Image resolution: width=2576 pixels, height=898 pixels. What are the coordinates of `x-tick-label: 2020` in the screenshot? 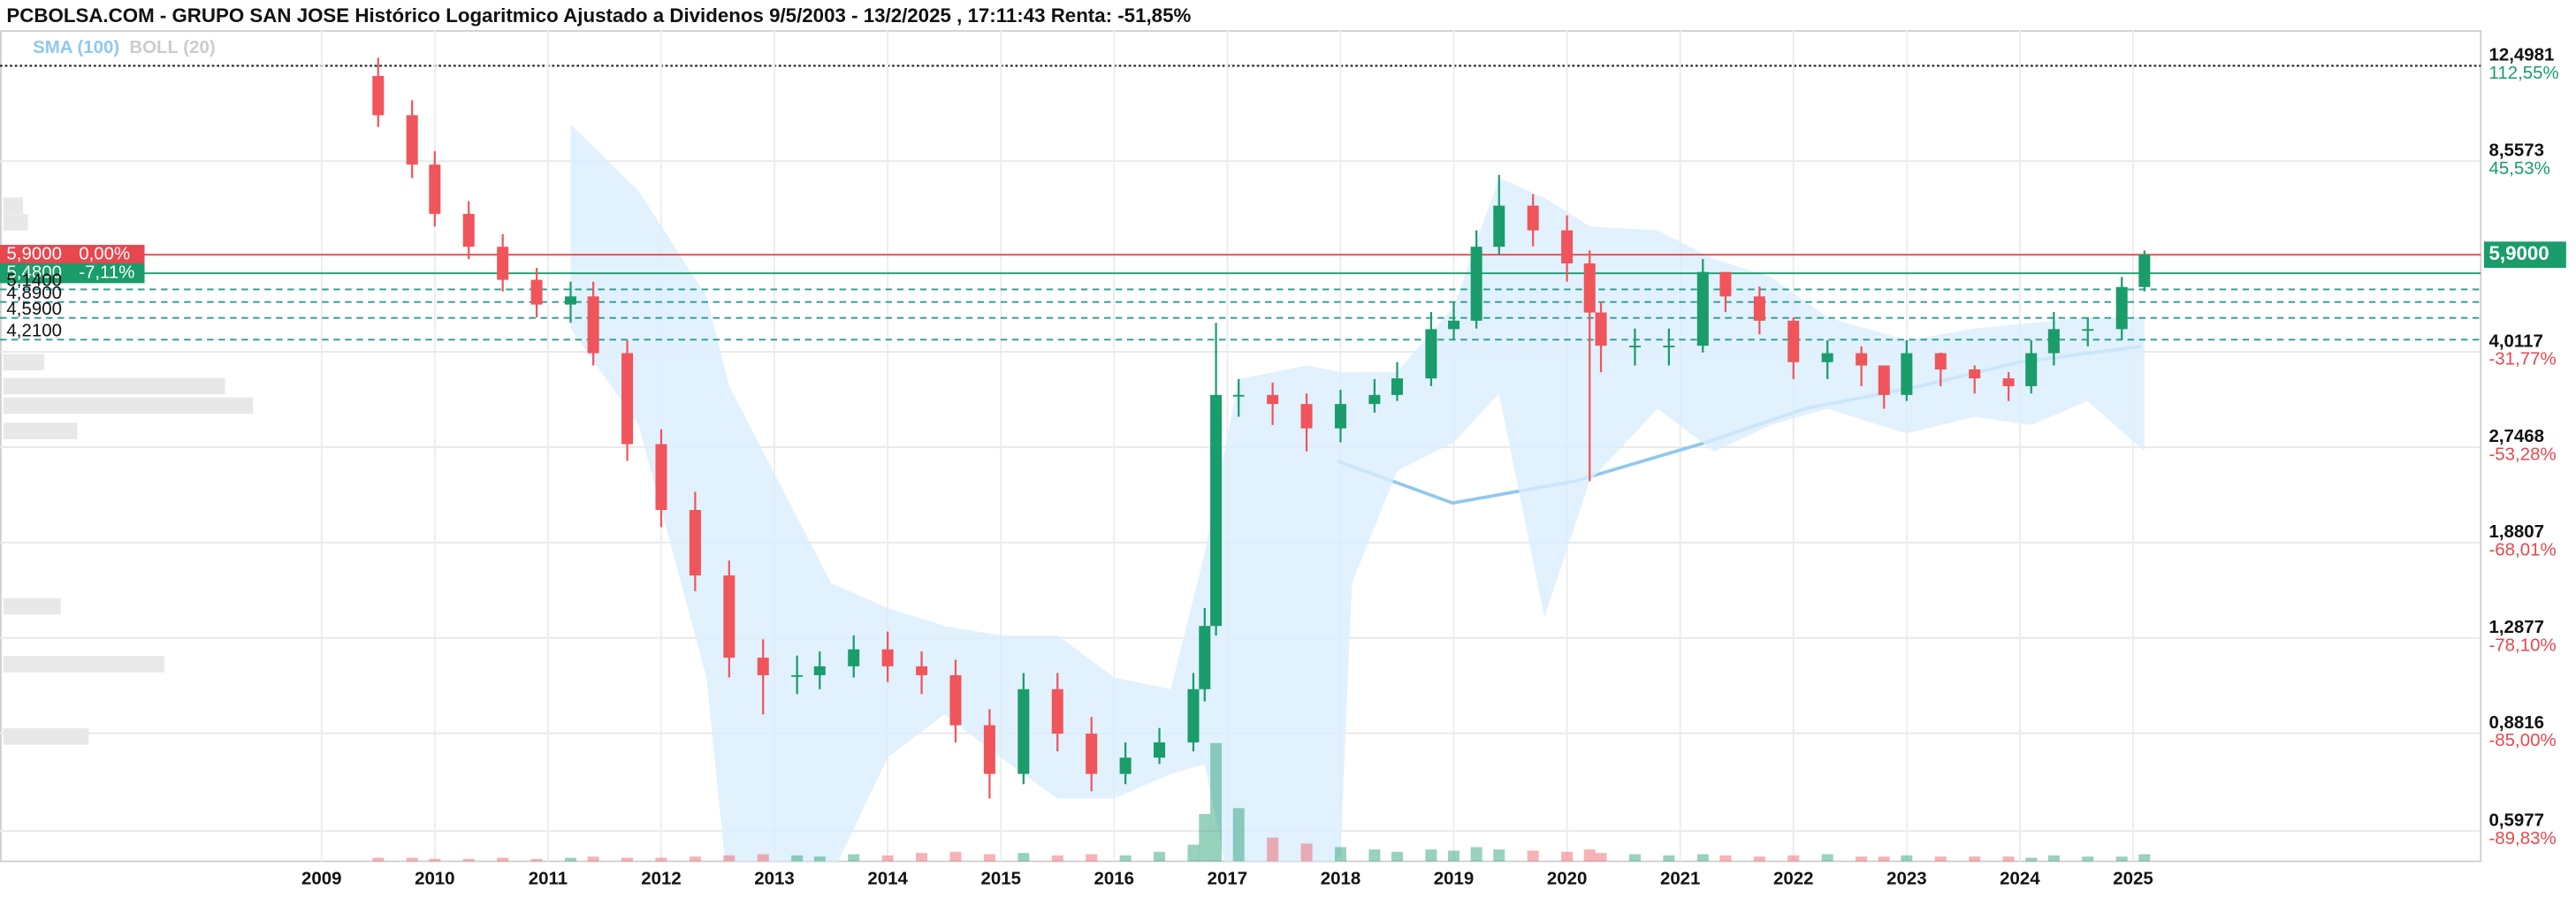 It's located at (1567, 878).